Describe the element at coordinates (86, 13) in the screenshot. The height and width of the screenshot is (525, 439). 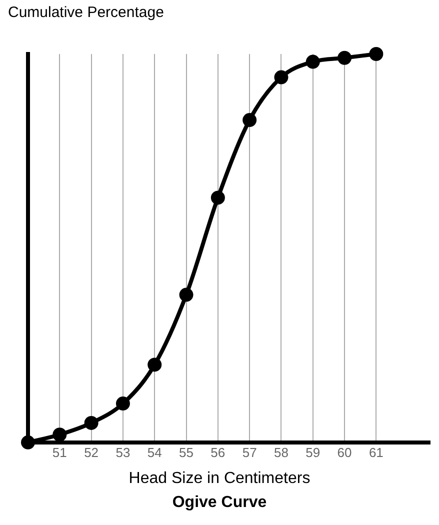
I see `y-axis-title: Cumulative Percentage` at that location.